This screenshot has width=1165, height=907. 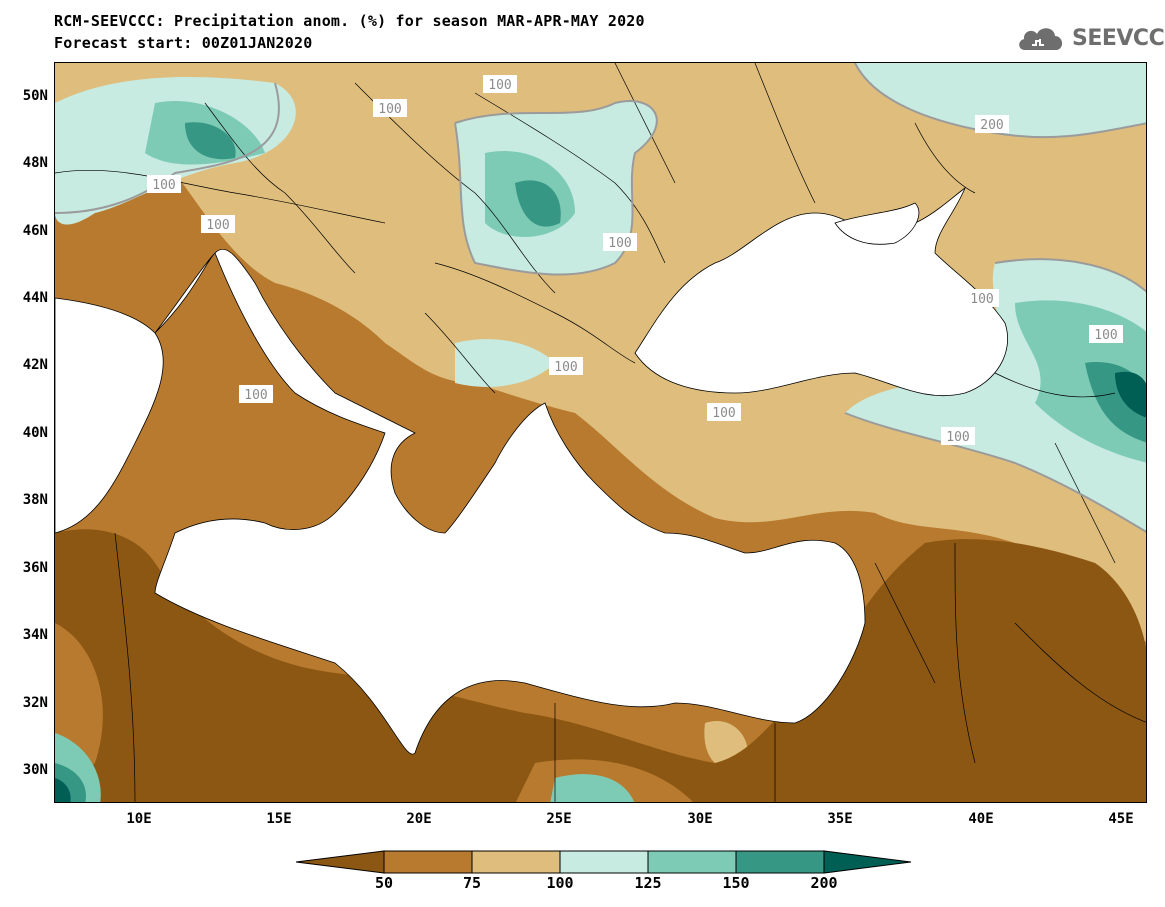 I want to click on lon-tick-label: 25E, so click(x=559, y=819).